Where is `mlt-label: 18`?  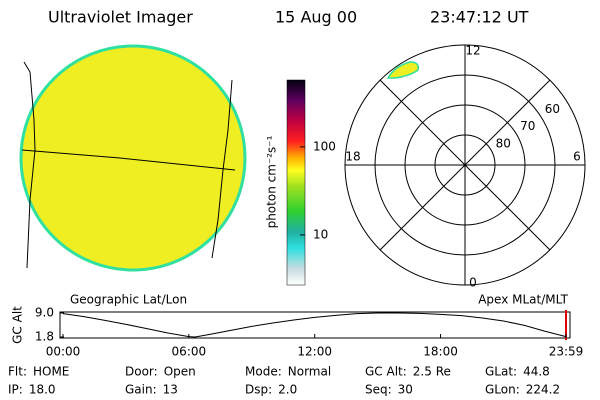
mlt-label: 18 is located at coordinates (352, 157).